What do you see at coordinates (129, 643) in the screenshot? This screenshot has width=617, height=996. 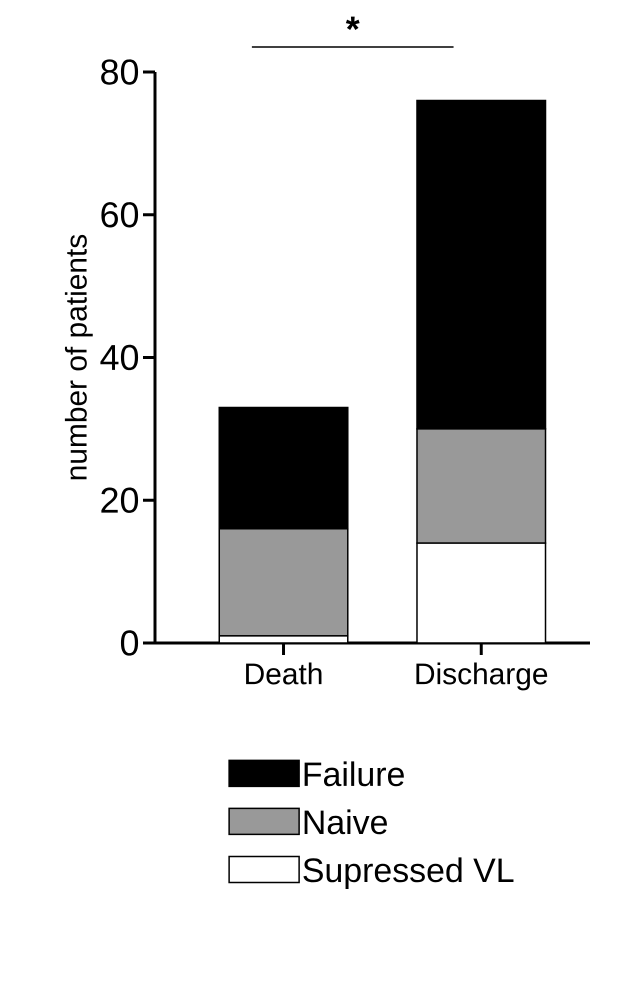 I see `y-tick-label: 0` at bounding box center [129, 643].